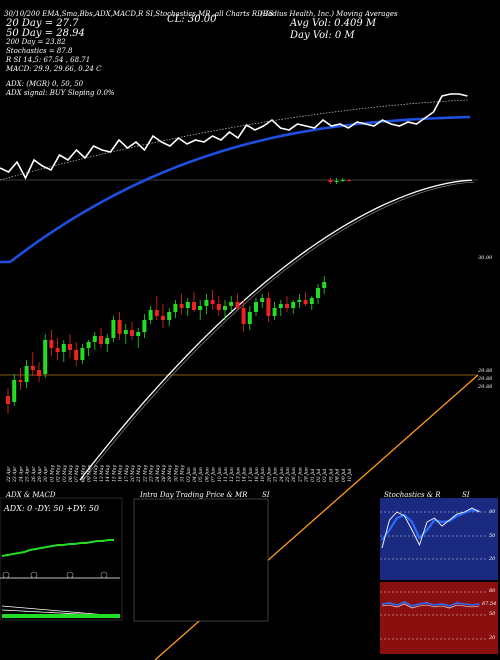 The height and width of the screenshot is (660, 500). I want to click on date-label: 02 Jul, so click(319, 475).